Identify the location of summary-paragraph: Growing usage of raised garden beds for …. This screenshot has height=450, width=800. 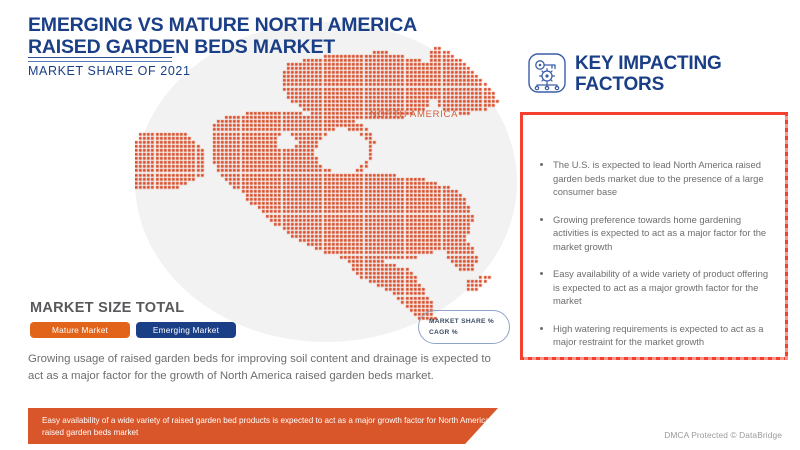
(259, 367).